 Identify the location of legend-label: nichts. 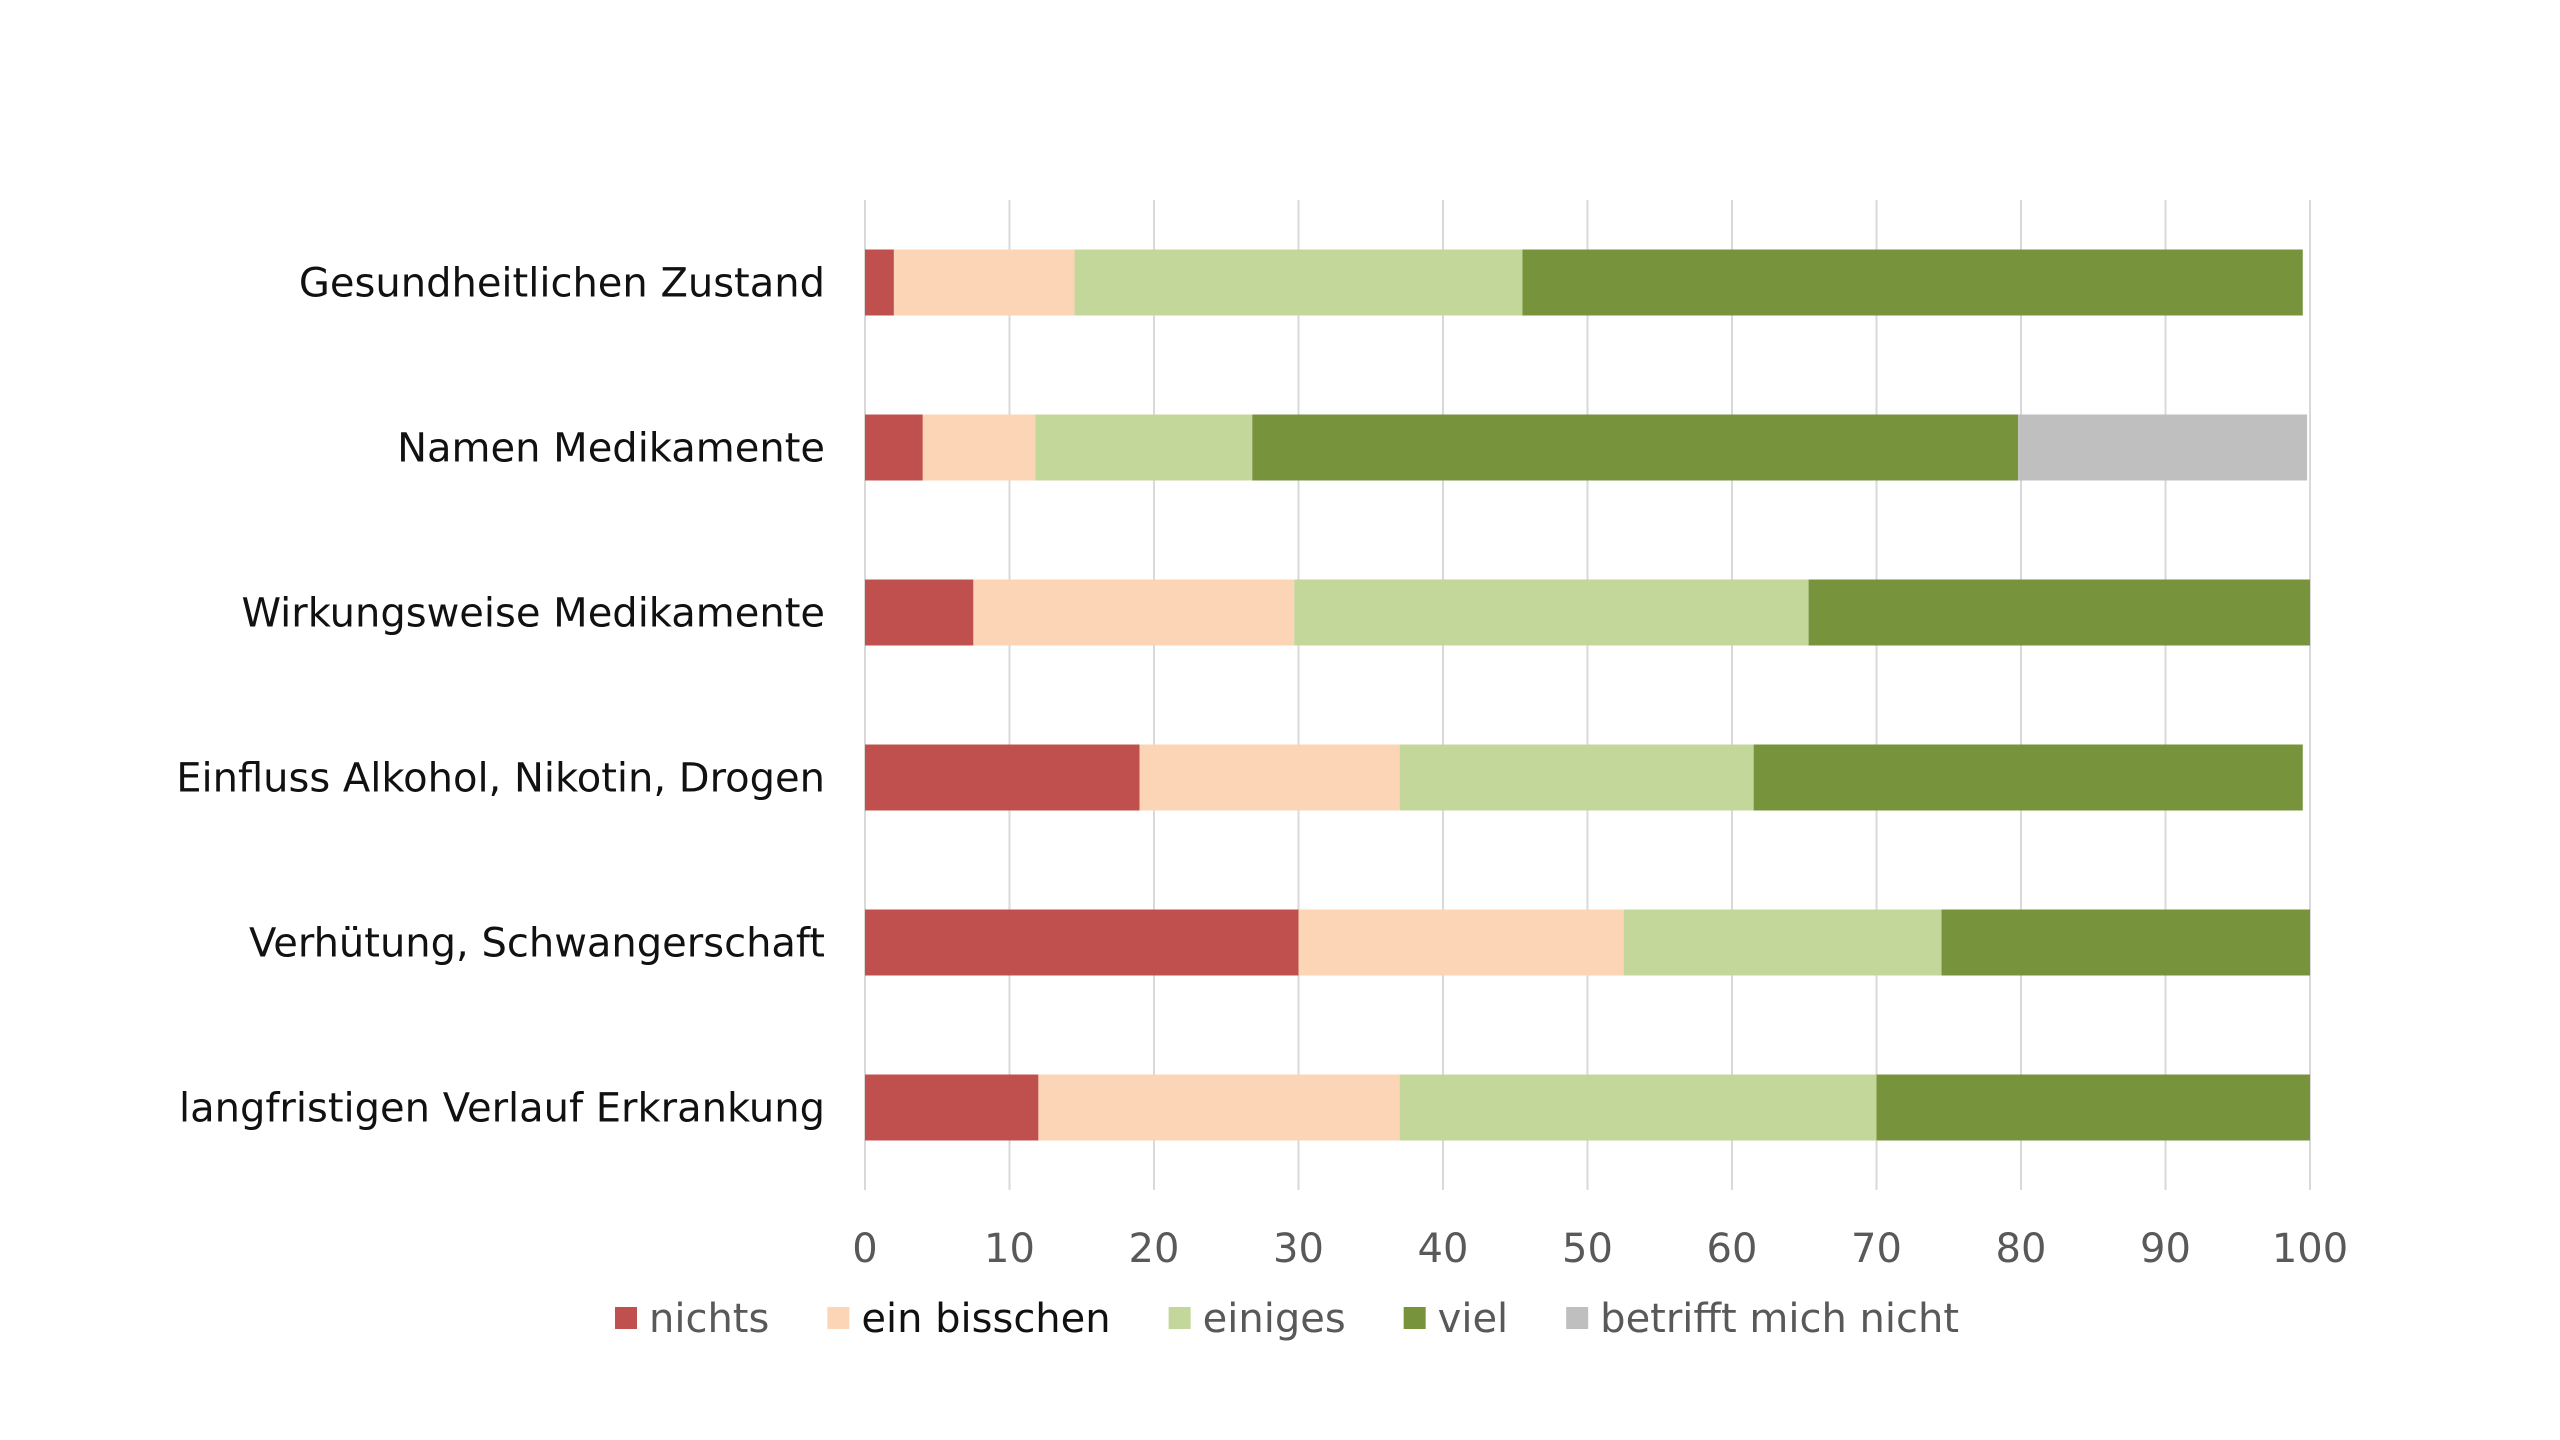
(709, 1319).